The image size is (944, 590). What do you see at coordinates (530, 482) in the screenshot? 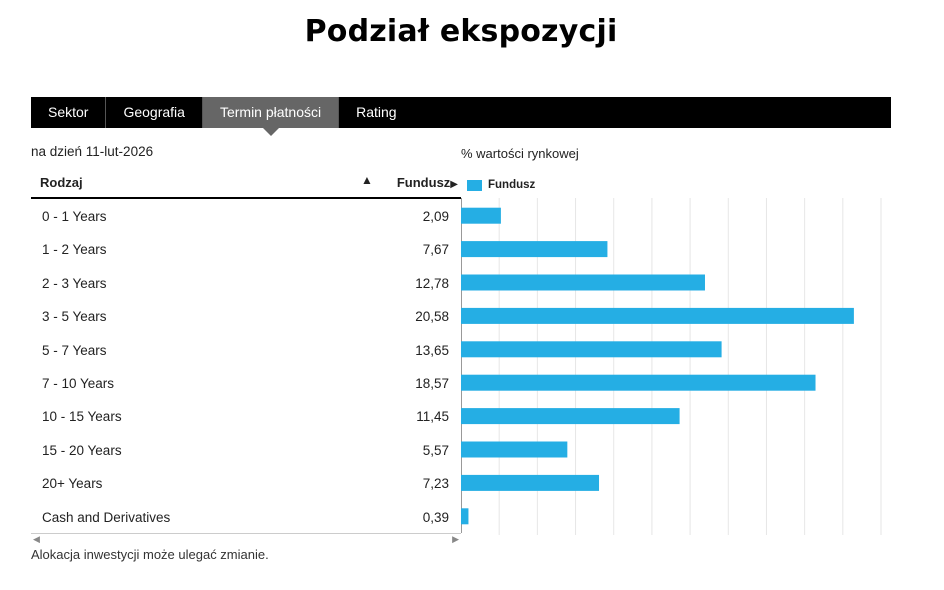
I see `bar-20-years` at bounding box center [530, 482].